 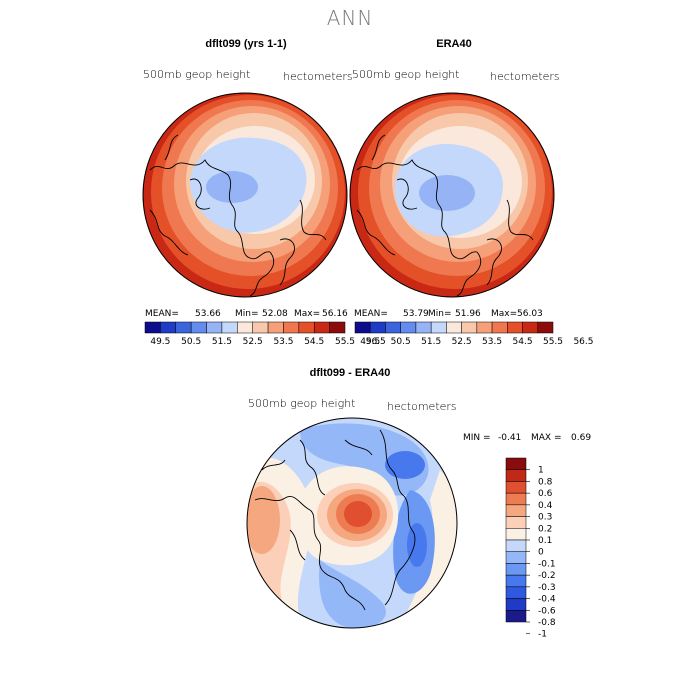 What do you see at coordinates (546, 438) in the screenshot?
I see `panel3-max-label: MAX =` at bounding box center [546, 438].